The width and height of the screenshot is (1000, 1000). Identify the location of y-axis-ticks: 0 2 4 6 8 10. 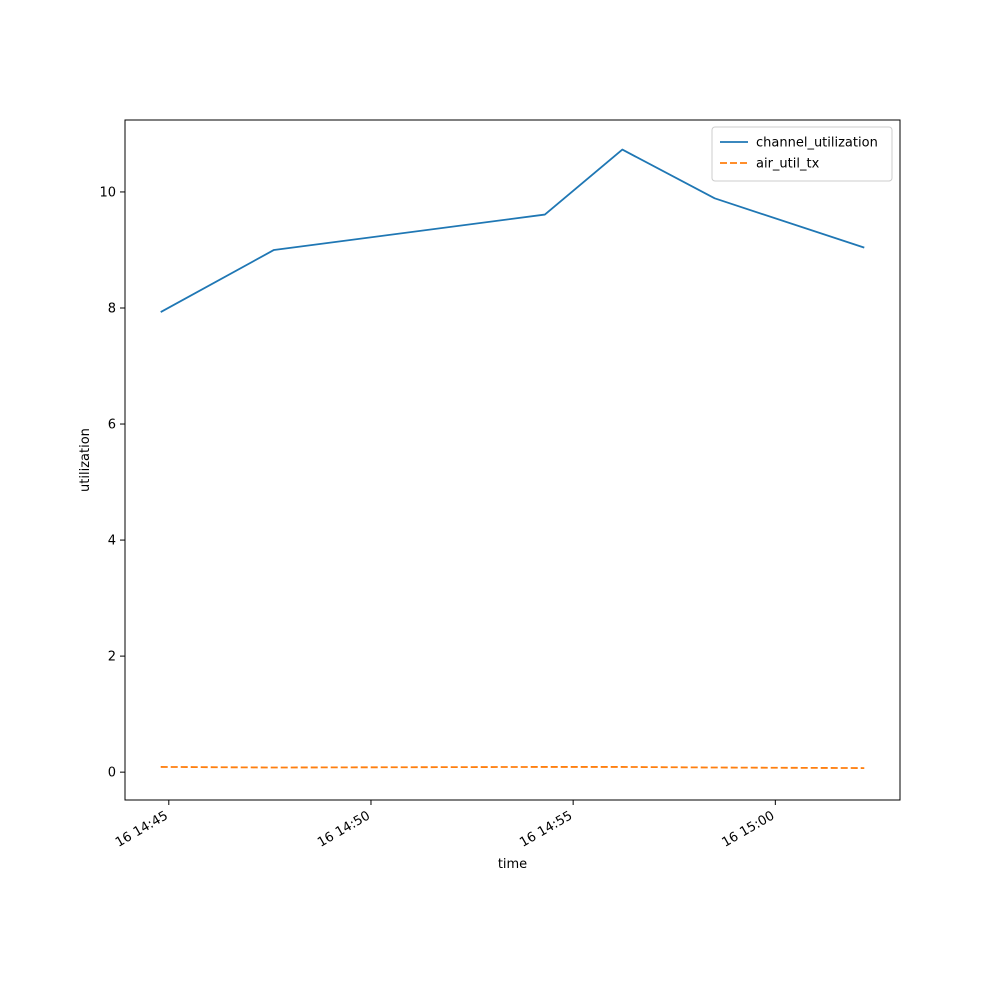
(112, 483).